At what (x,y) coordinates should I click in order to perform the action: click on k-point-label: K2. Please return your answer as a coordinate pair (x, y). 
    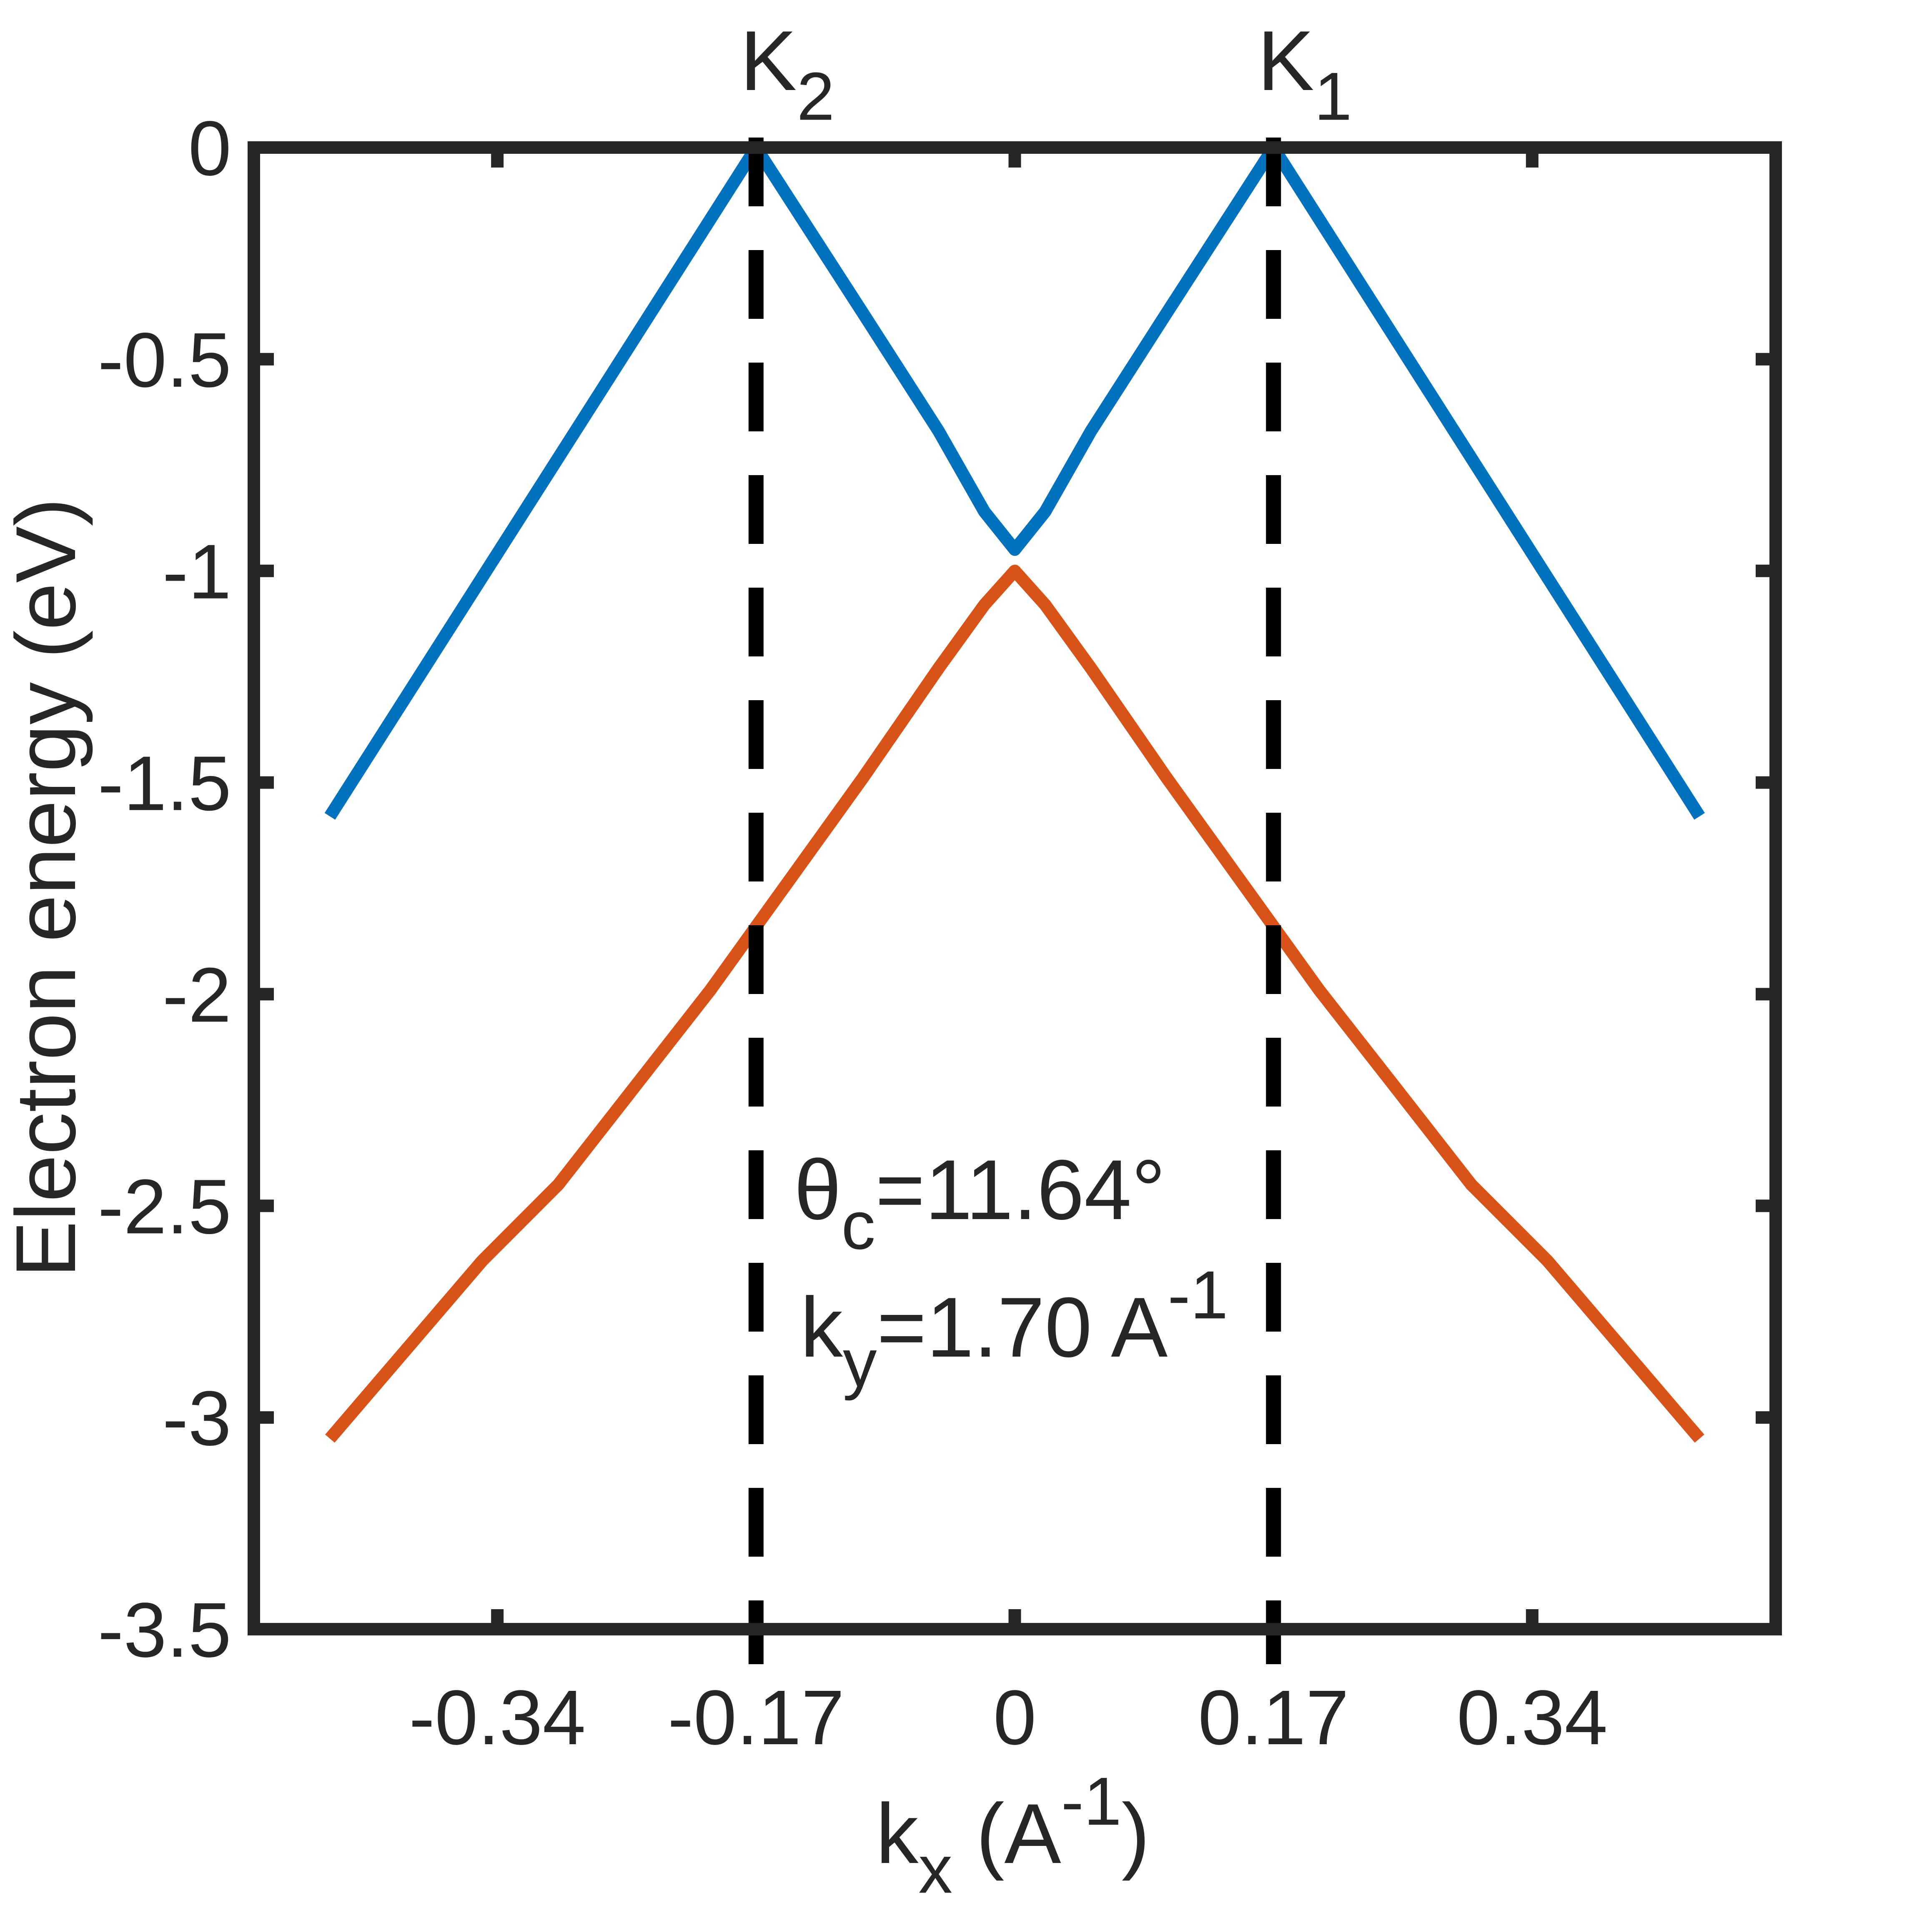
    Looking at the image, I should click on (787, 73).